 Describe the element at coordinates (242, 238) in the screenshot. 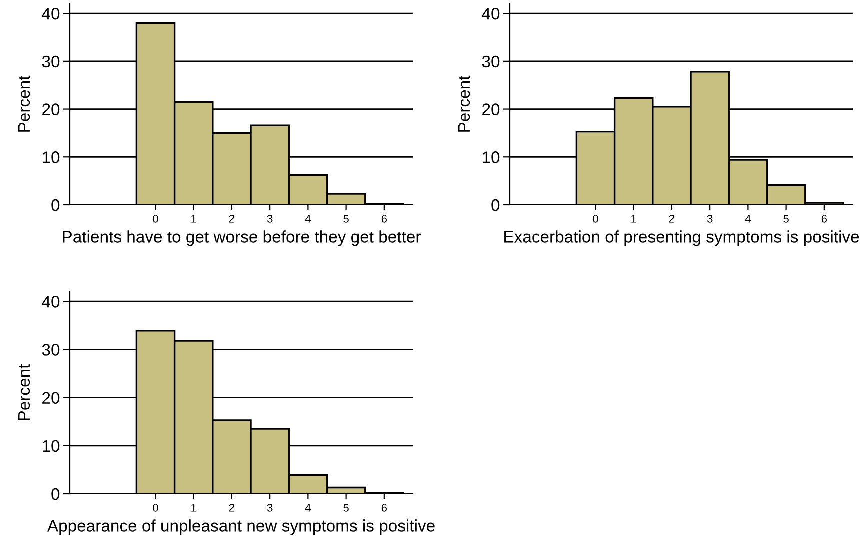

I see `x-axis-title: Patients have to get worse before they get better` at that location.